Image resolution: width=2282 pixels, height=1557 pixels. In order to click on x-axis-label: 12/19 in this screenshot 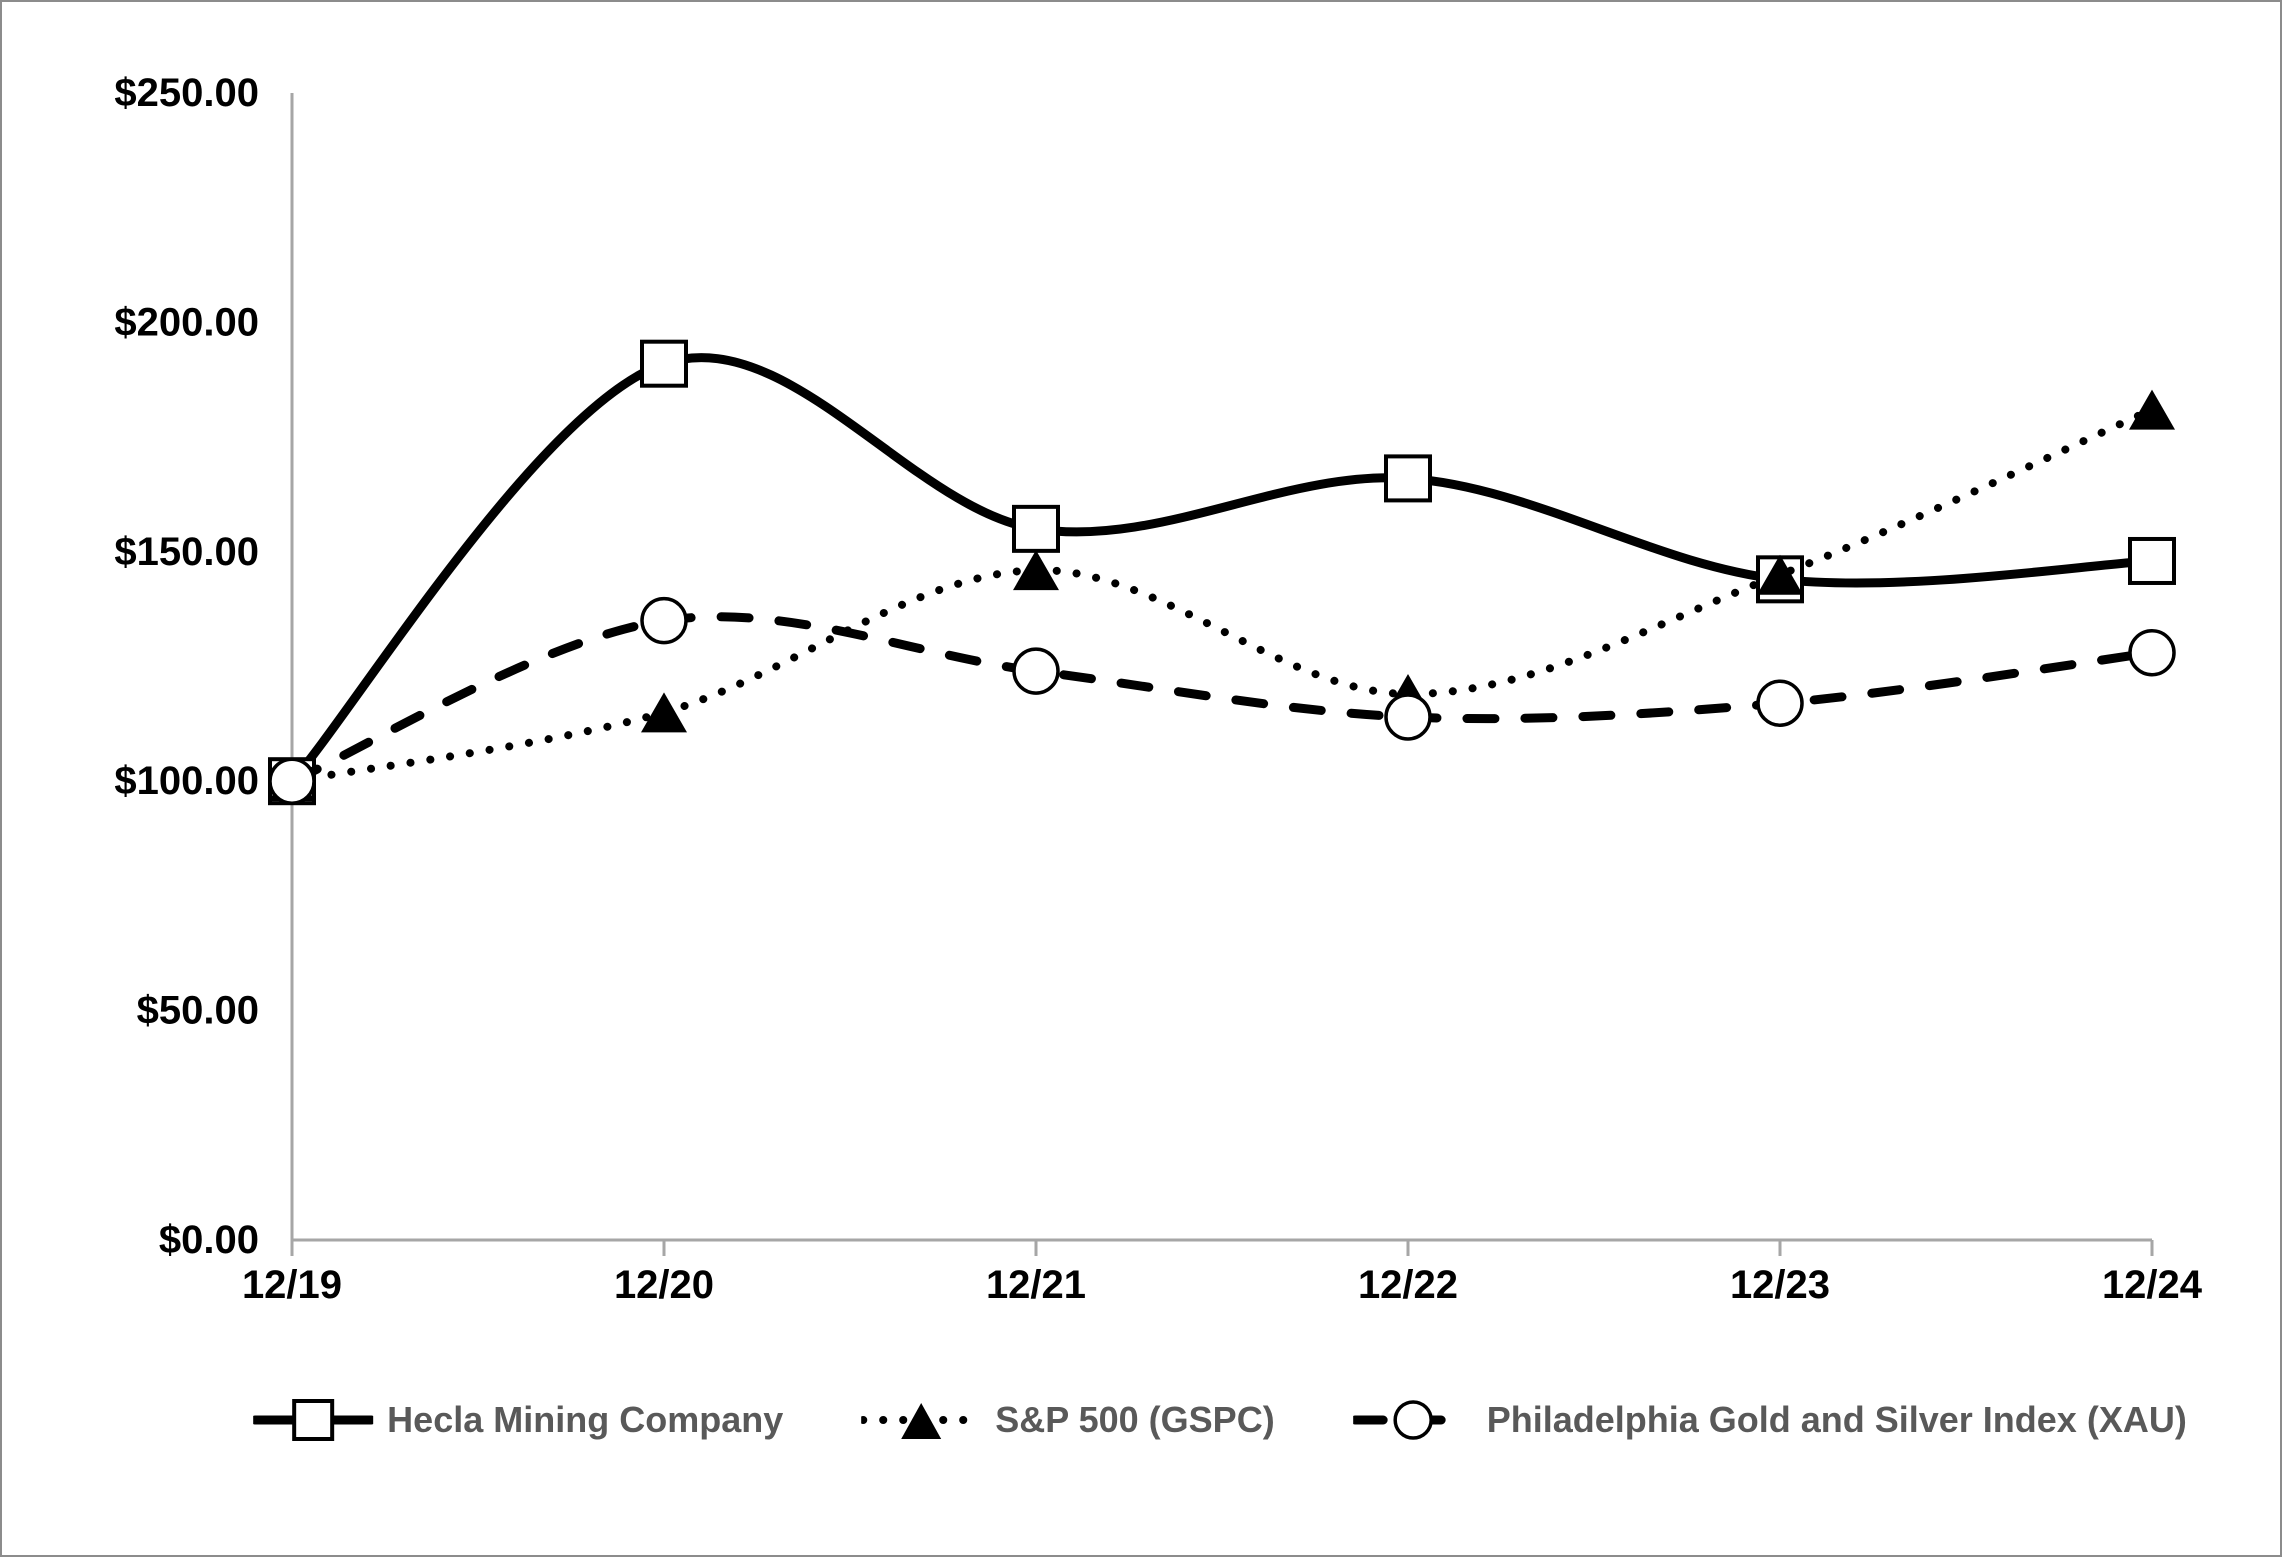, I will do `click(292, 1285)`.